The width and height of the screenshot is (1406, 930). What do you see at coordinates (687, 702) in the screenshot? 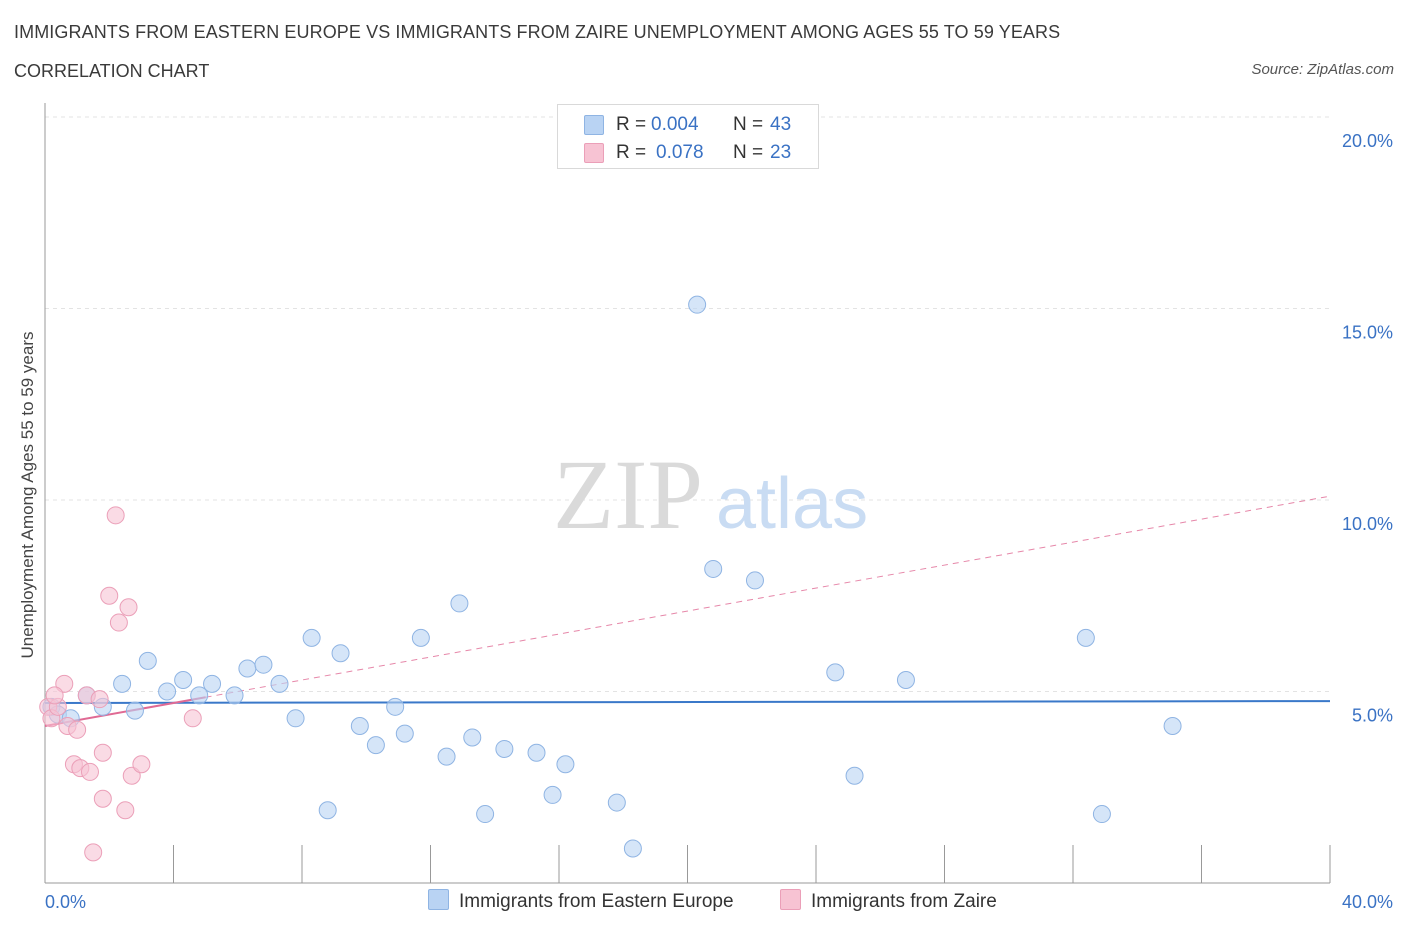
I see `trend-line-eastern-europe` at bounding box center [687, 702].